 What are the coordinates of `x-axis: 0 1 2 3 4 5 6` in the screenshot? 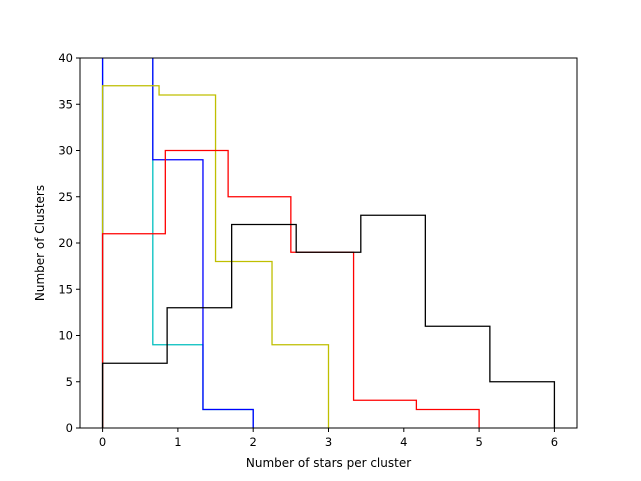 It's located at (328, 438).